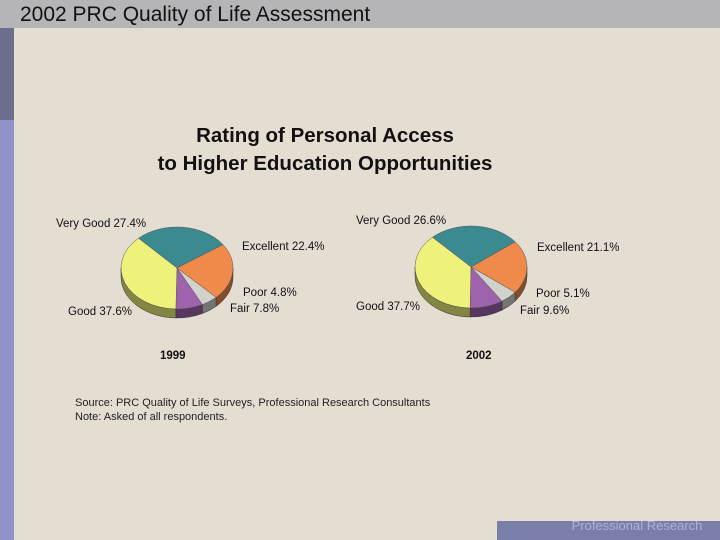  I want to click on pie-2002-label-fair: Fair 9.6%, so click(545, 311).